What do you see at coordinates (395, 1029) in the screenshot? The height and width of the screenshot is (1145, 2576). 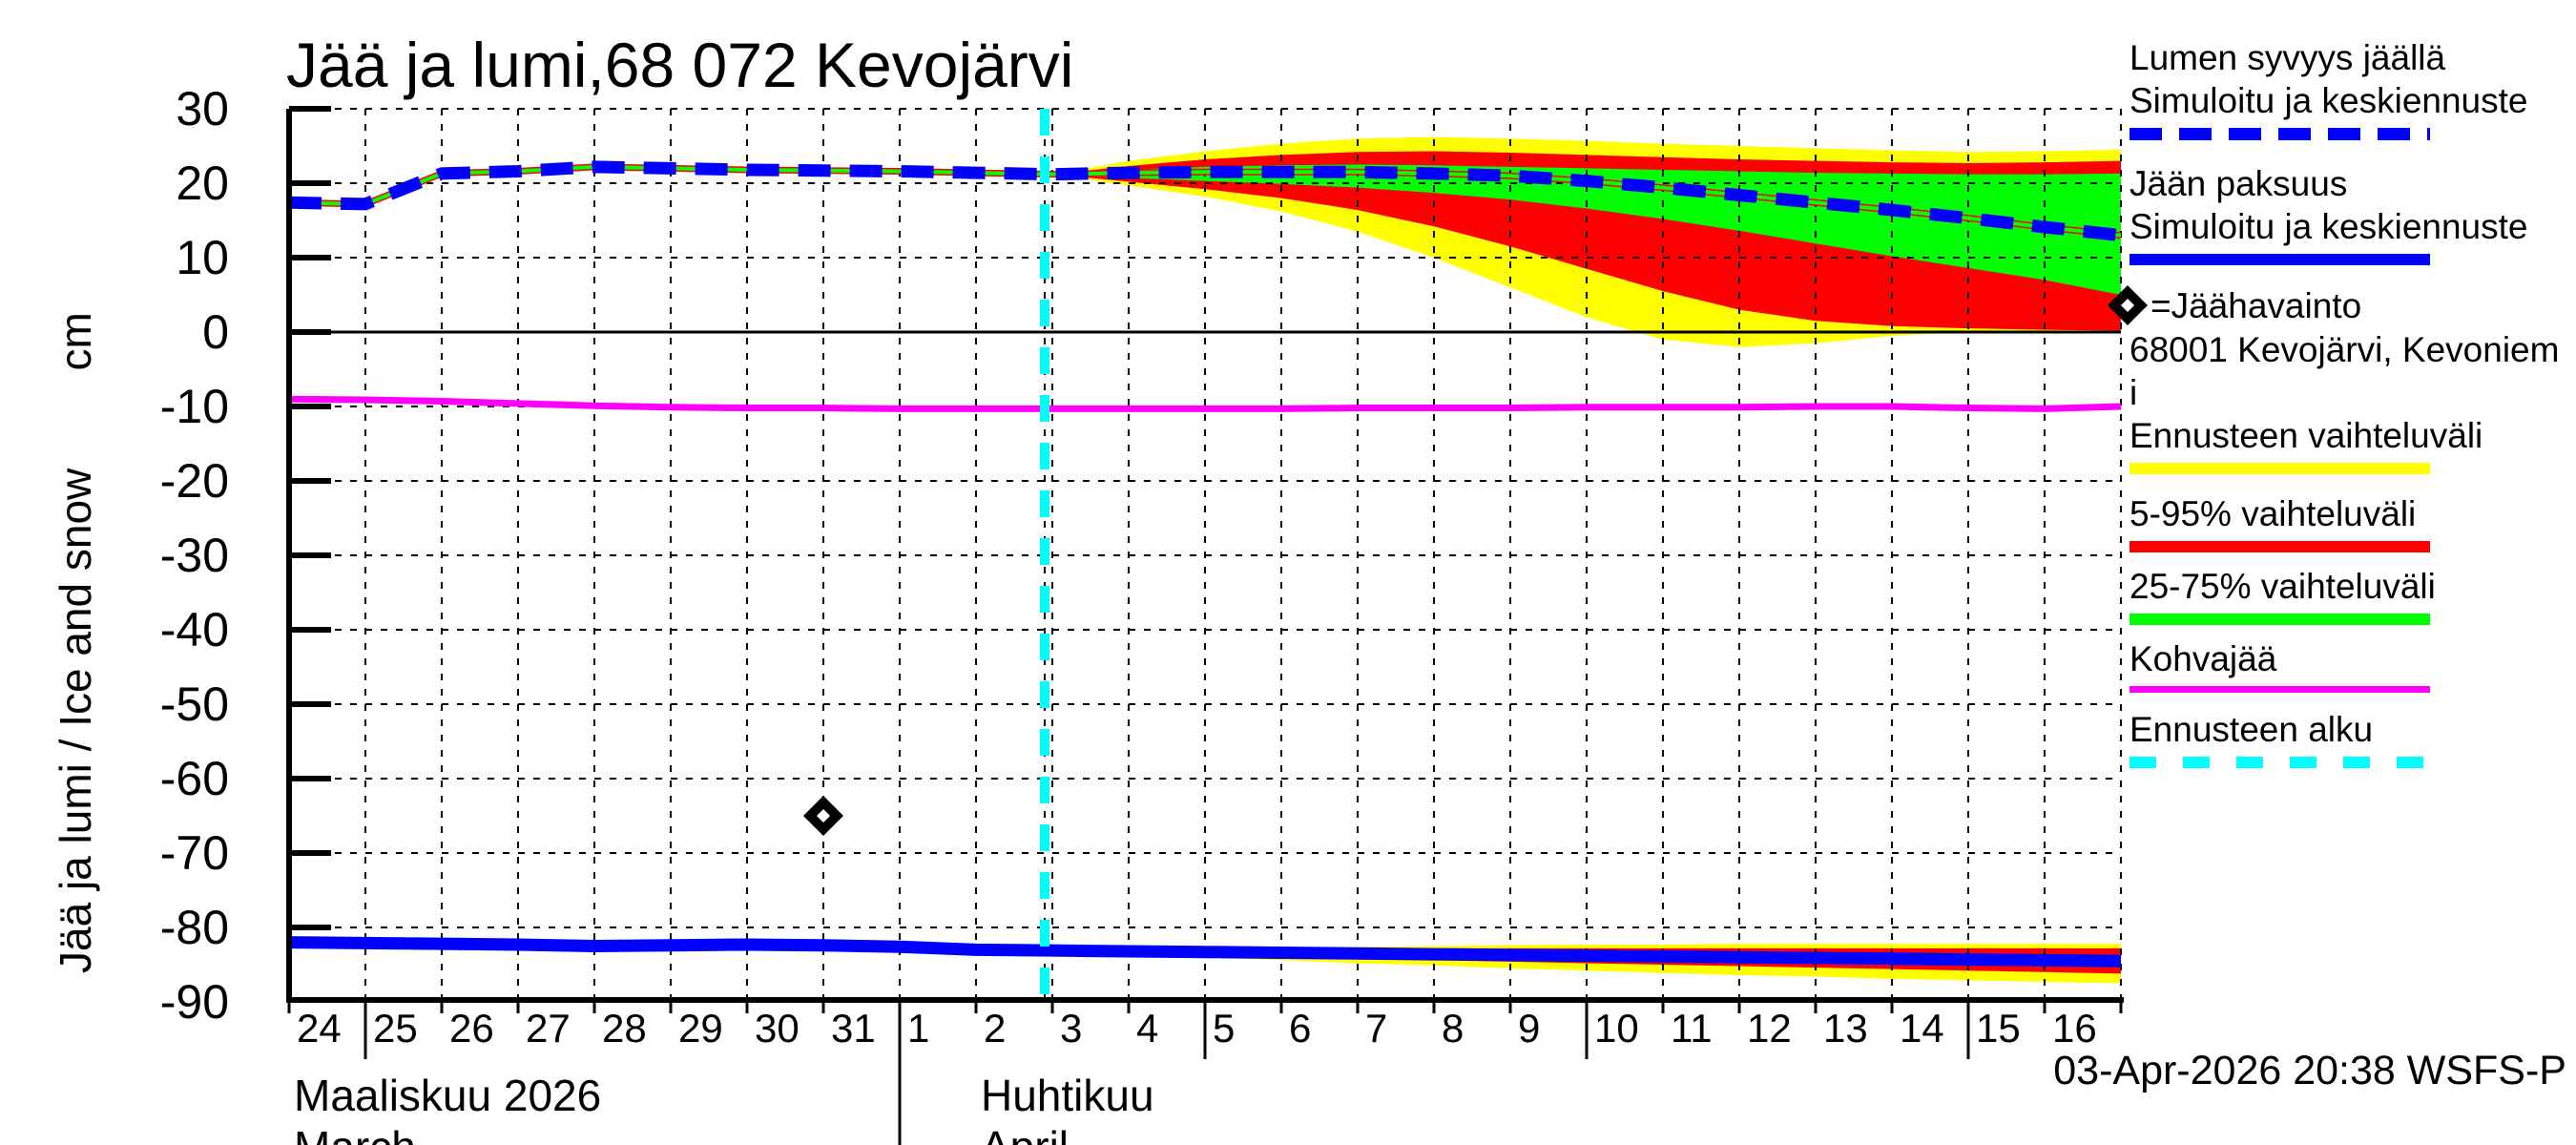 I see `x-day-label: 25` at bounding box center [395, 1029].